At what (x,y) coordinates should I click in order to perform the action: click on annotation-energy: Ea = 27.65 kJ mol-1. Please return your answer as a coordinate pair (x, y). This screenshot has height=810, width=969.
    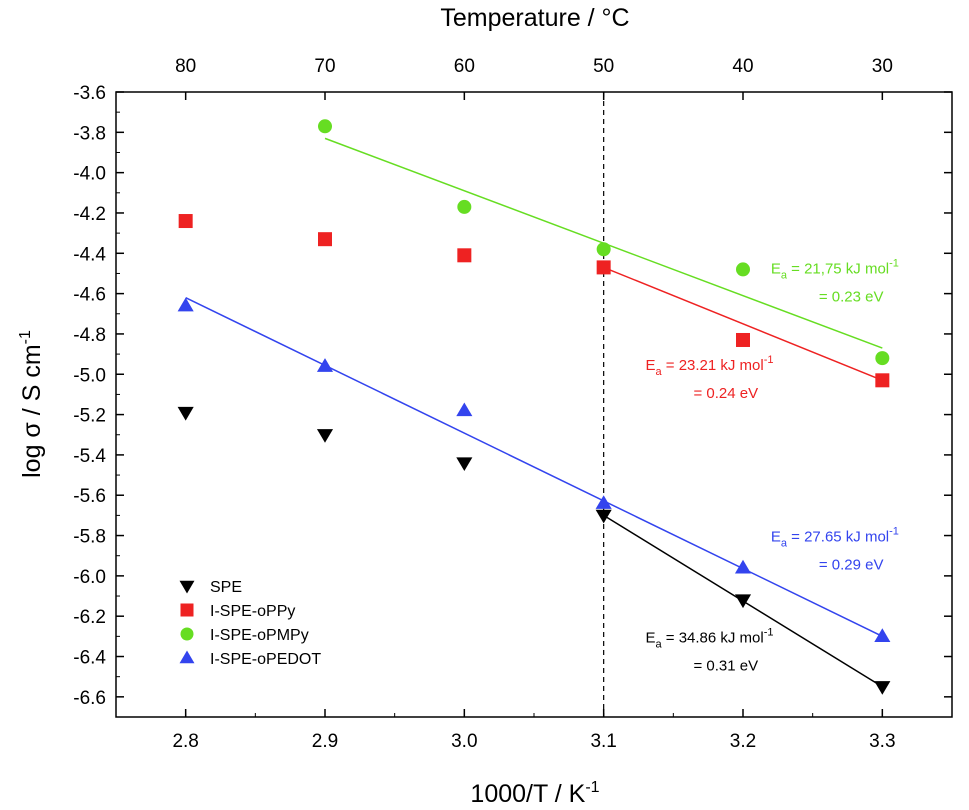
    Looking at the image, I should click on (835, 538).